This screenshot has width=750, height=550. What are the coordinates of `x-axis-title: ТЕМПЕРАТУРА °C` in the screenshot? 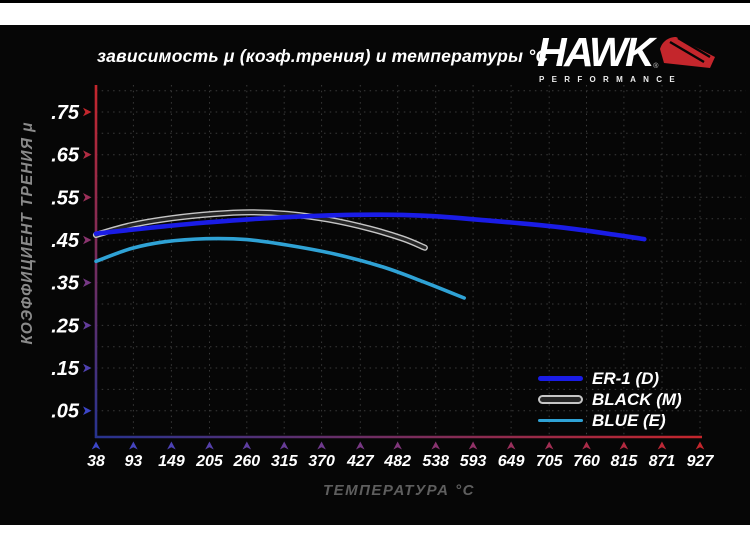 It's located at (399, 490).